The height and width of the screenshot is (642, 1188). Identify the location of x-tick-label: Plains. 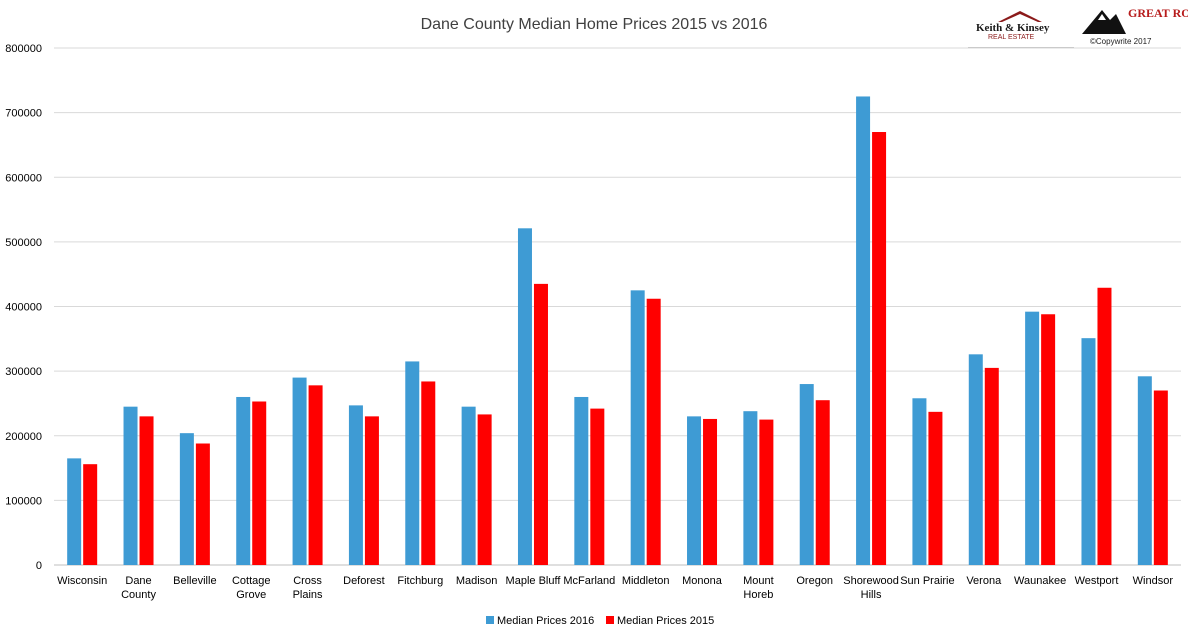
(308, 595).